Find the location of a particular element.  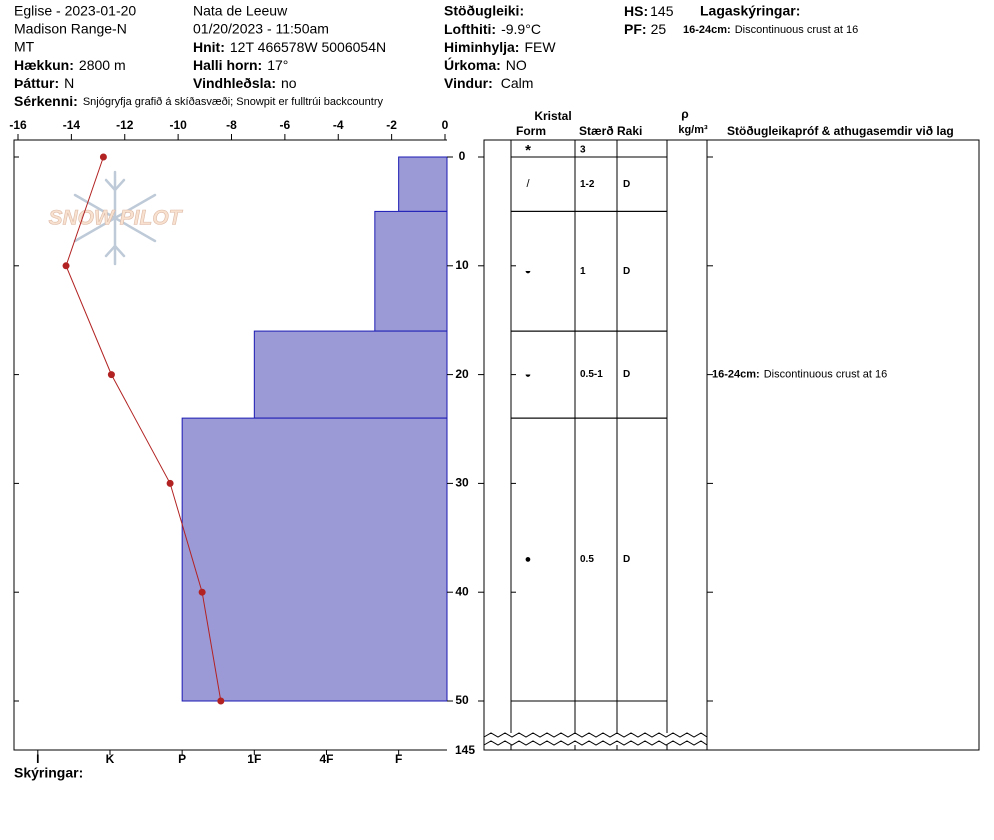

surface-form: * is located at coordinates (528, 150).